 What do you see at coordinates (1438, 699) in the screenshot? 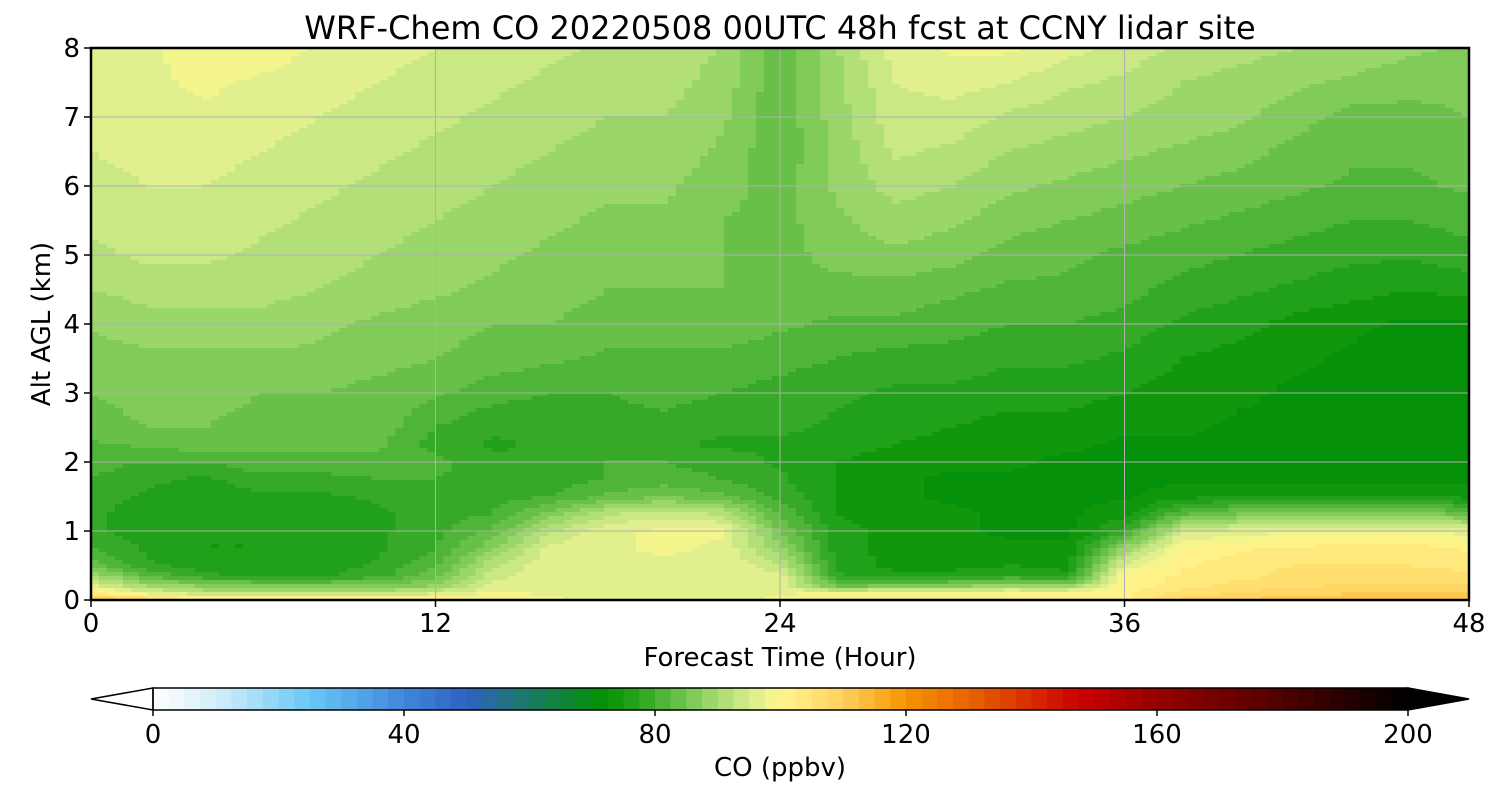
I see `colorbar-extend-max` at bounding box center [1438, 699].